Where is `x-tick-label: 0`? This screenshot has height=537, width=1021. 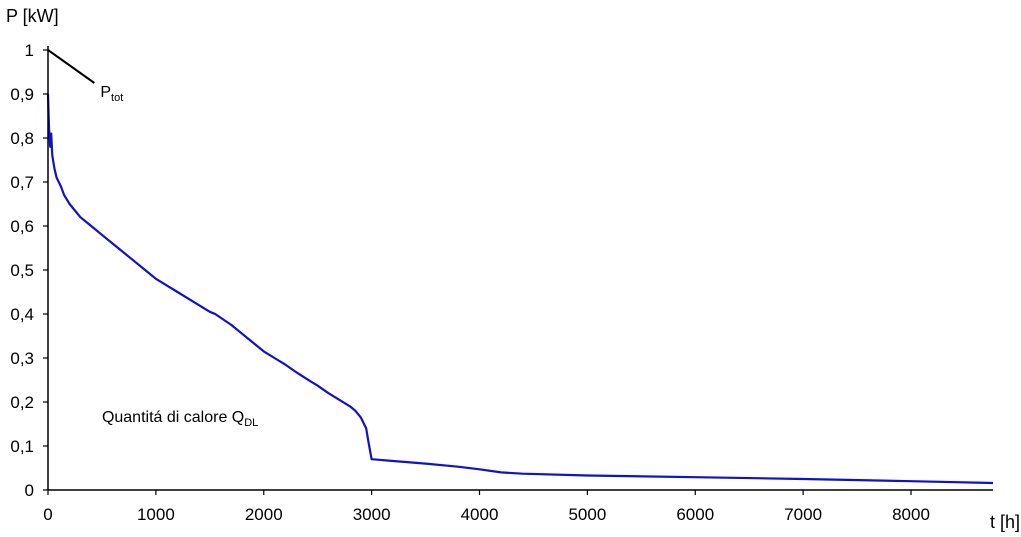 x-tick-label: 0 is located at coordinates (47, 514).